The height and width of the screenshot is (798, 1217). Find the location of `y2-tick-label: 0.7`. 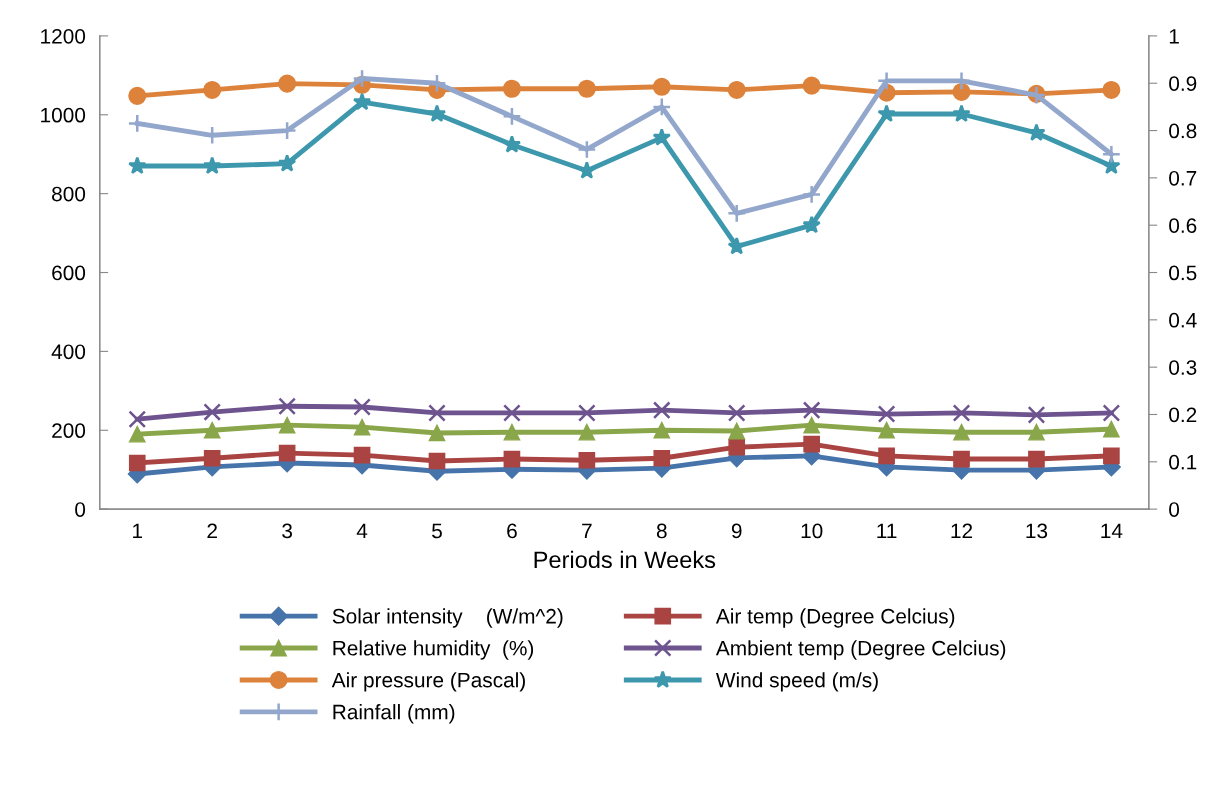

y2-tick-label: 0.7 is located at coordinates (1183, 178).